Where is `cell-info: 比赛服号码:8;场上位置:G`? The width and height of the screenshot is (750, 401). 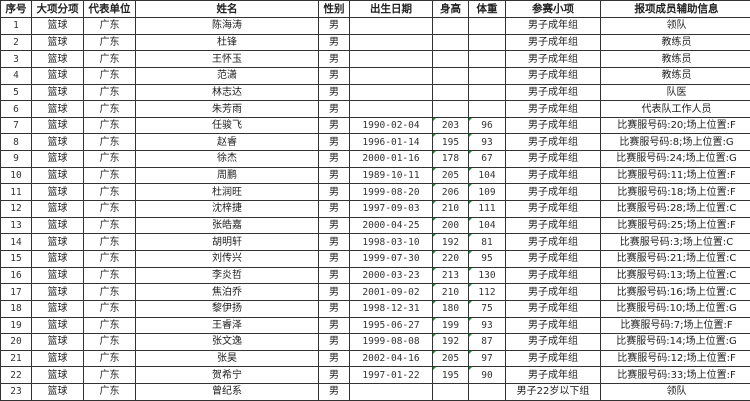
cell-info: 比赛服号码:8;场上位置:G is located at coordinates (675, 142).